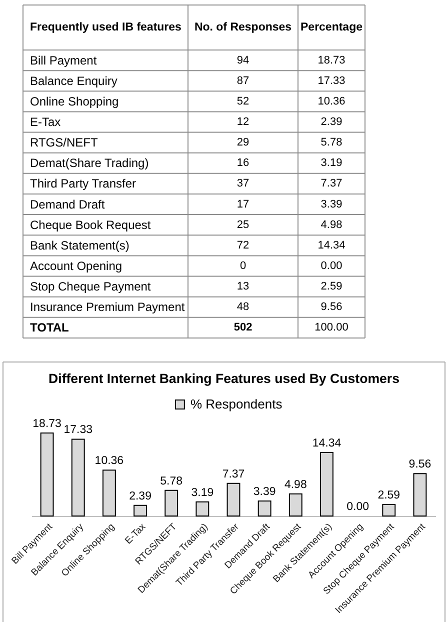  What do you see at coordinates (243, 184) in the screenshot?
I see `data-label: 37` at bounding box center [243, 184].